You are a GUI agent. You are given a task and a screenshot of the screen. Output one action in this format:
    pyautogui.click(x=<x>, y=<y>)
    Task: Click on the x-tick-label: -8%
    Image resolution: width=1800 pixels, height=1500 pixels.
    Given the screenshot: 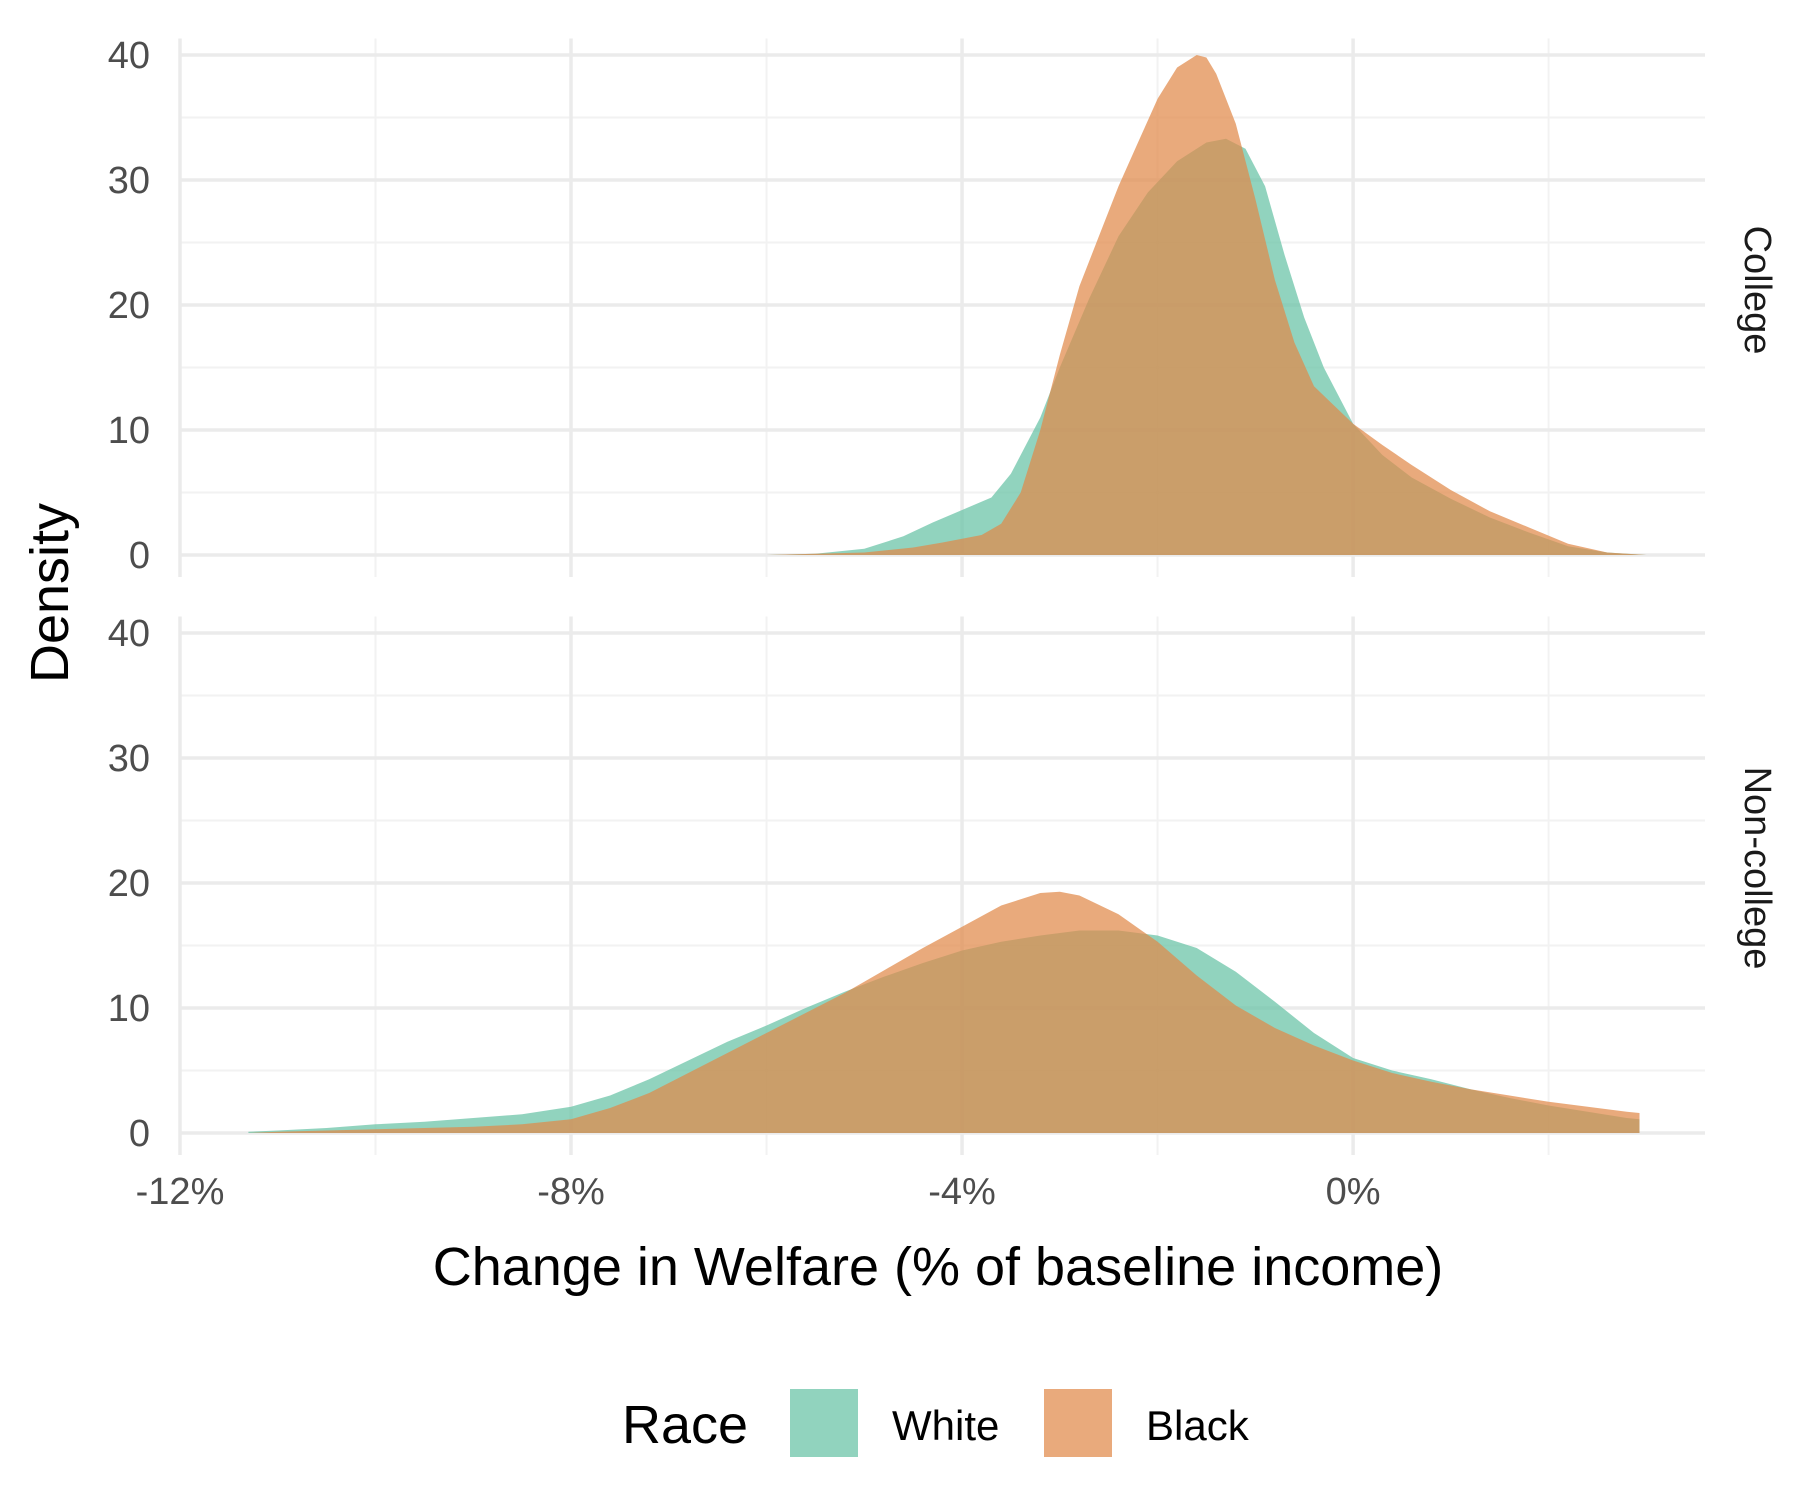 What is the action you would take?
    pyautogui.click(x=571, y=1192)
    